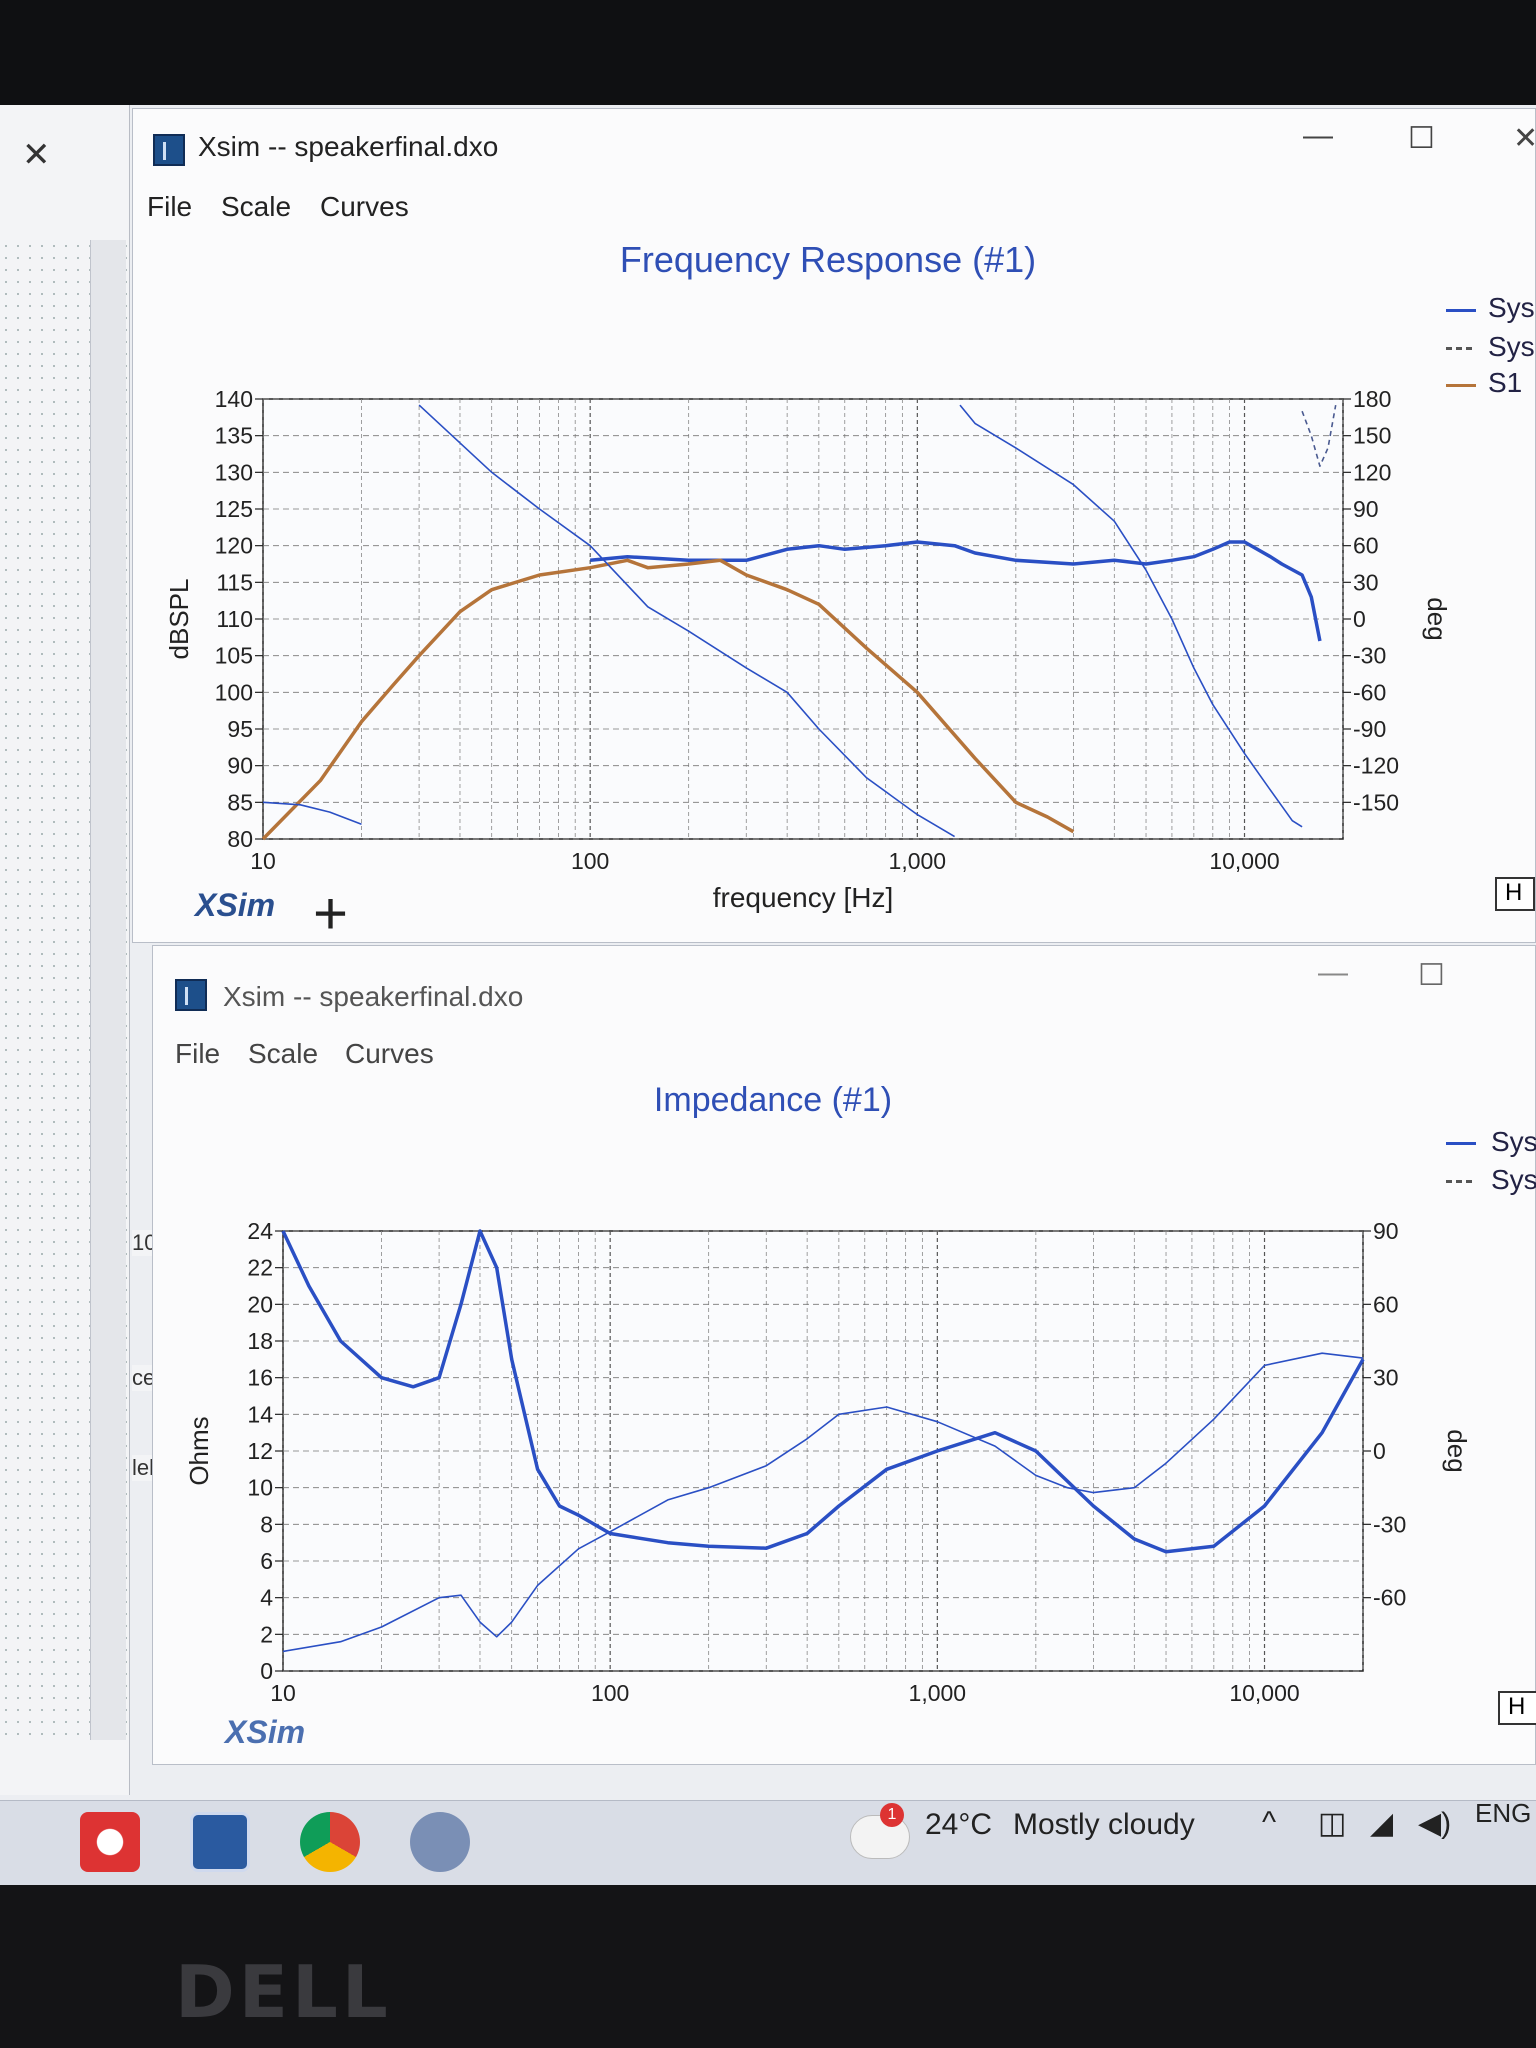  I want to click on y-tick-label: 4, so click(266, 1598).